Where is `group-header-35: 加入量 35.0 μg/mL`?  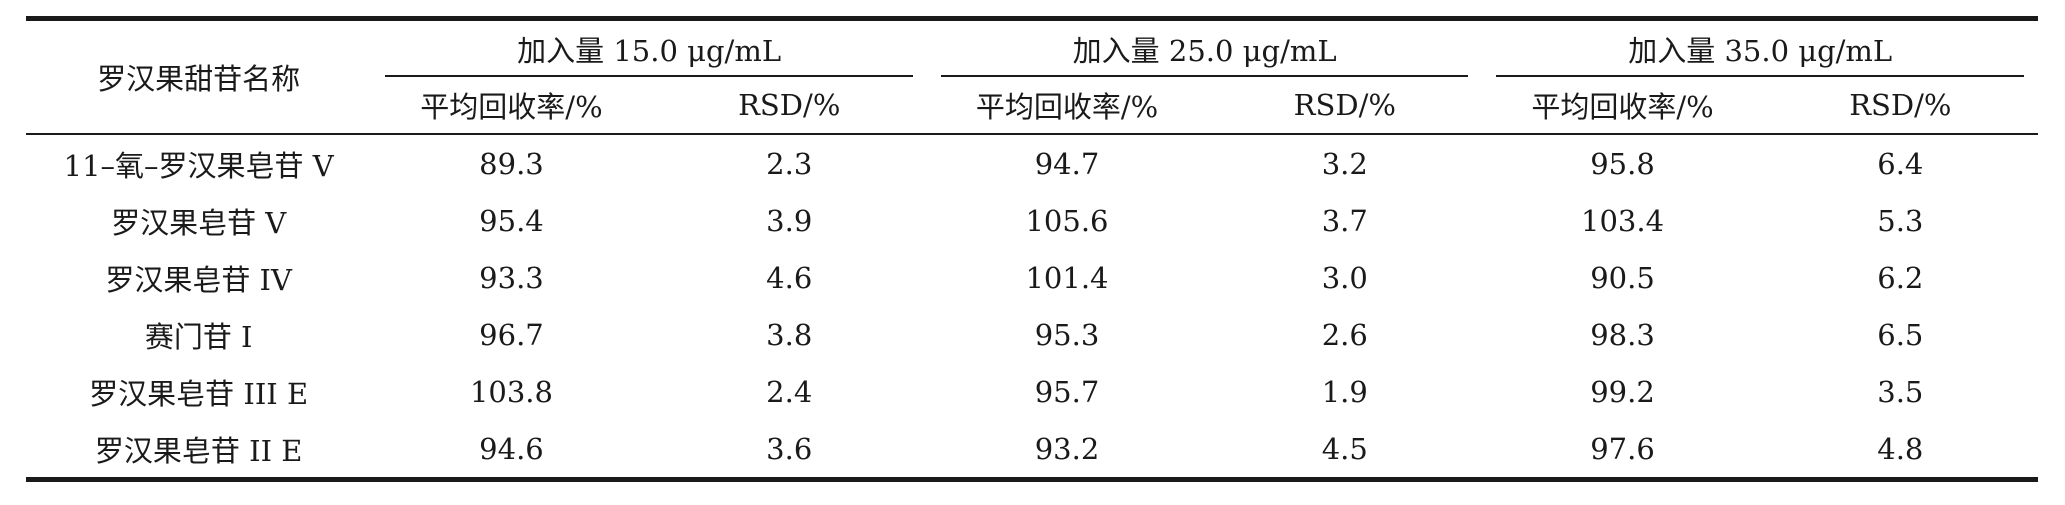
group-header-35: 加入量 35.0 μg/mL is located at coordinates (1760, 49).